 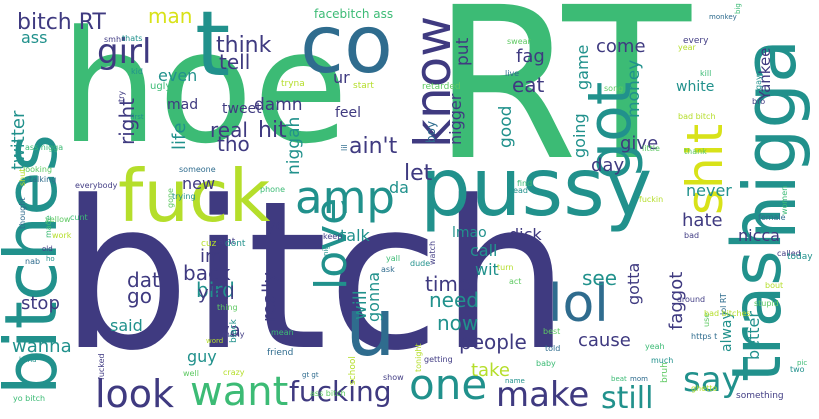 What do you see at coordinates (139, 296) in the screenshot?
I see `word-go: go` at bounding box center [139, 296].